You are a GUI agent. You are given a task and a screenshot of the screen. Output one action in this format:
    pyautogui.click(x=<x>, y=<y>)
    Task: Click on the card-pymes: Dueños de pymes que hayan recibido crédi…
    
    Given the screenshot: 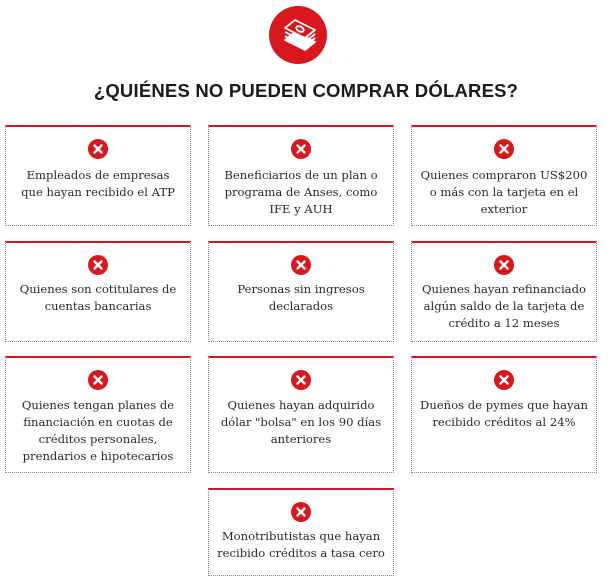 What is the action you would take?
    pyautogui.click(x=504, y=414)
    